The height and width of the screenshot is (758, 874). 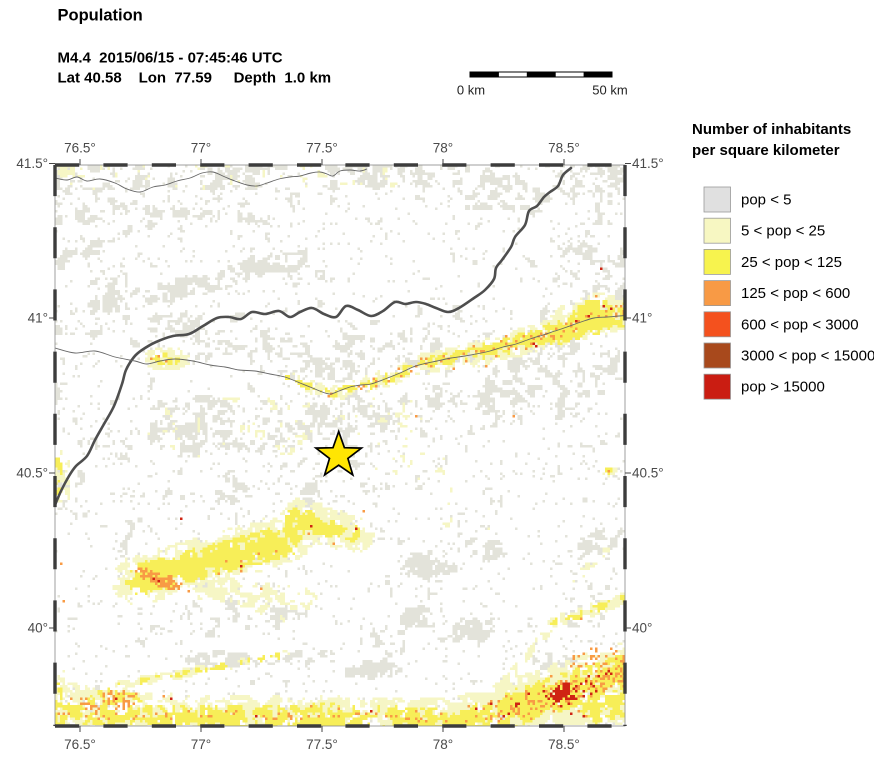 What do you see at coordinates (766, 150) in the screenshot?
I see `svg-text: per square kilometer` at bounding box center [766, 150].